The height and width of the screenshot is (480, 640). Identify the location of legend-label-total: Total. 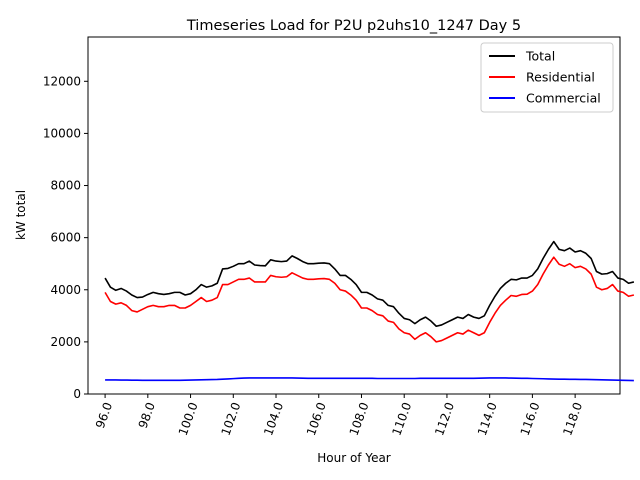
(540, 56).